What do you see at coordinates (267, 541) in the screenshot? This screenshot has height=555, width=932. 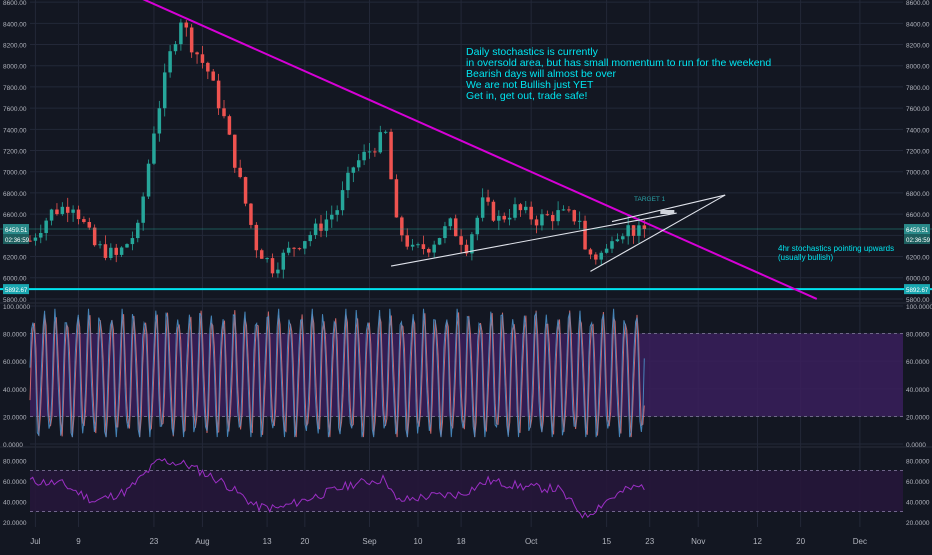 I see `x-tick-label: 13` at bounding box center [267, 541].